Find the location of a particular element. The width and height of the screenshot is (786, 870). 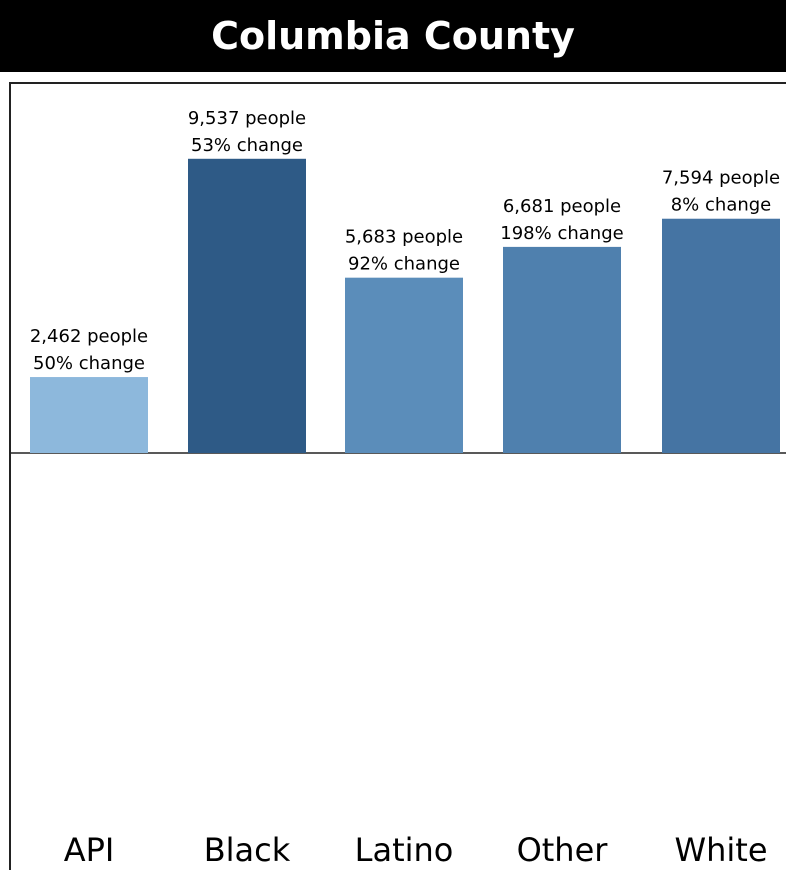

data-label-people-api: 2,462 people is located at coordinates (89, 336).